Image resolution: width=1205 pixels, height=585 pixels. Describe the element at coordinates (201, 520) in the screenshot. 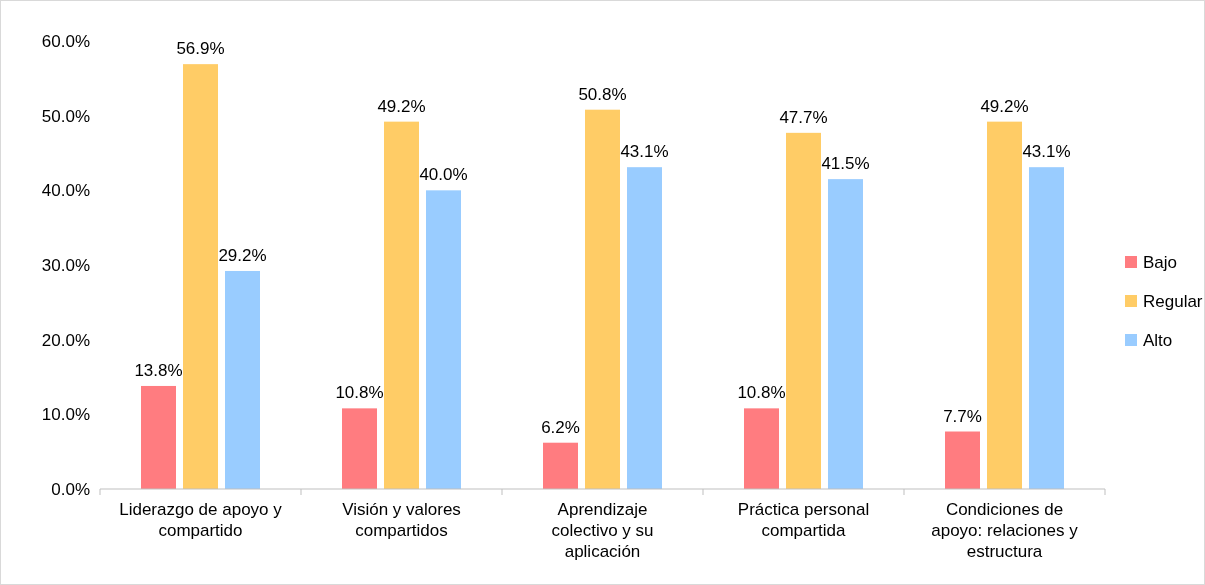

I see `x-tick-label: Liderazgo de apoyo y compartido` at that location.